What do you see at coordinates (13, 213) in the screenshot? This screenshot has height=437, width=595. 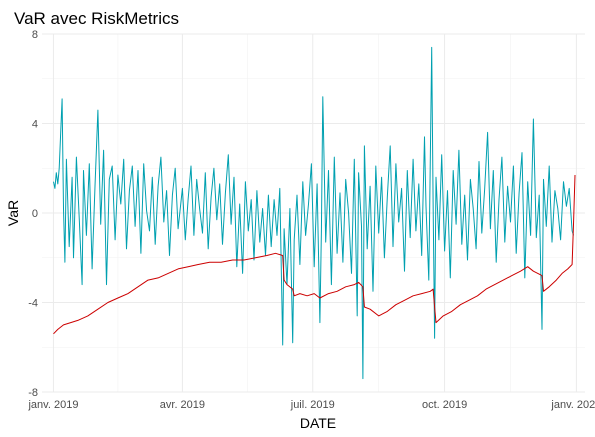 I see `y-axis-title: VaR` at bounding box center [13, 213].